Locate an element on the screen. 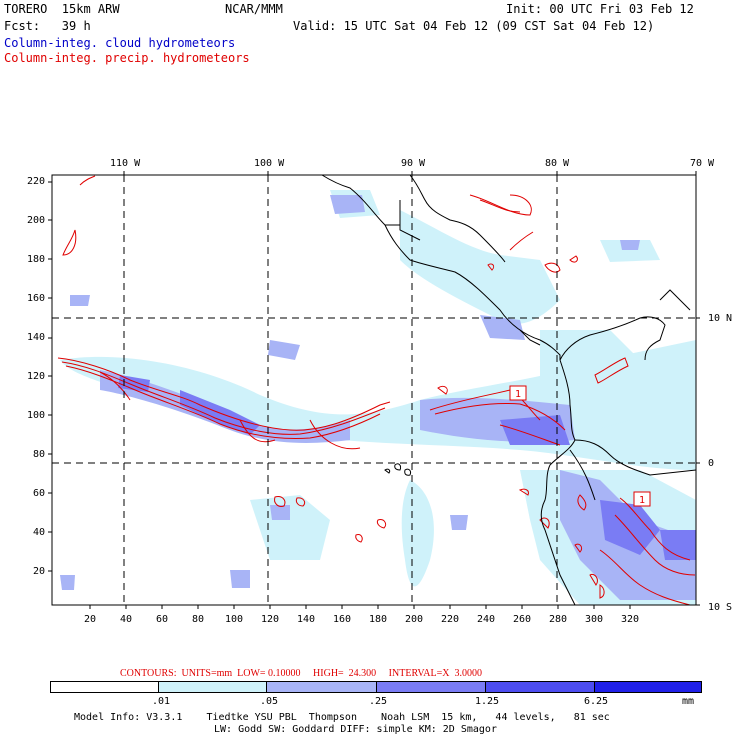 The image size is (740, 740). y-tick-20: 20 is located at coordinates (39, 571).